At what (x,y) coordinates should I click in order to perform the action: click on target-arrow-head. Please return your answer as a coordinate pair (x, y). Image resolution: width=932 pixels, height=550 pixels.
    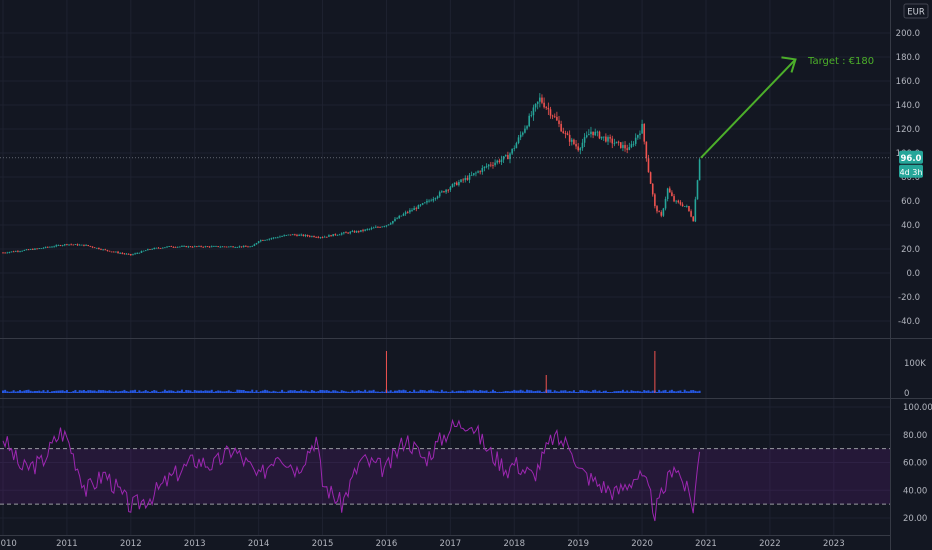
    Looking at the image, I should click on (789, 64).